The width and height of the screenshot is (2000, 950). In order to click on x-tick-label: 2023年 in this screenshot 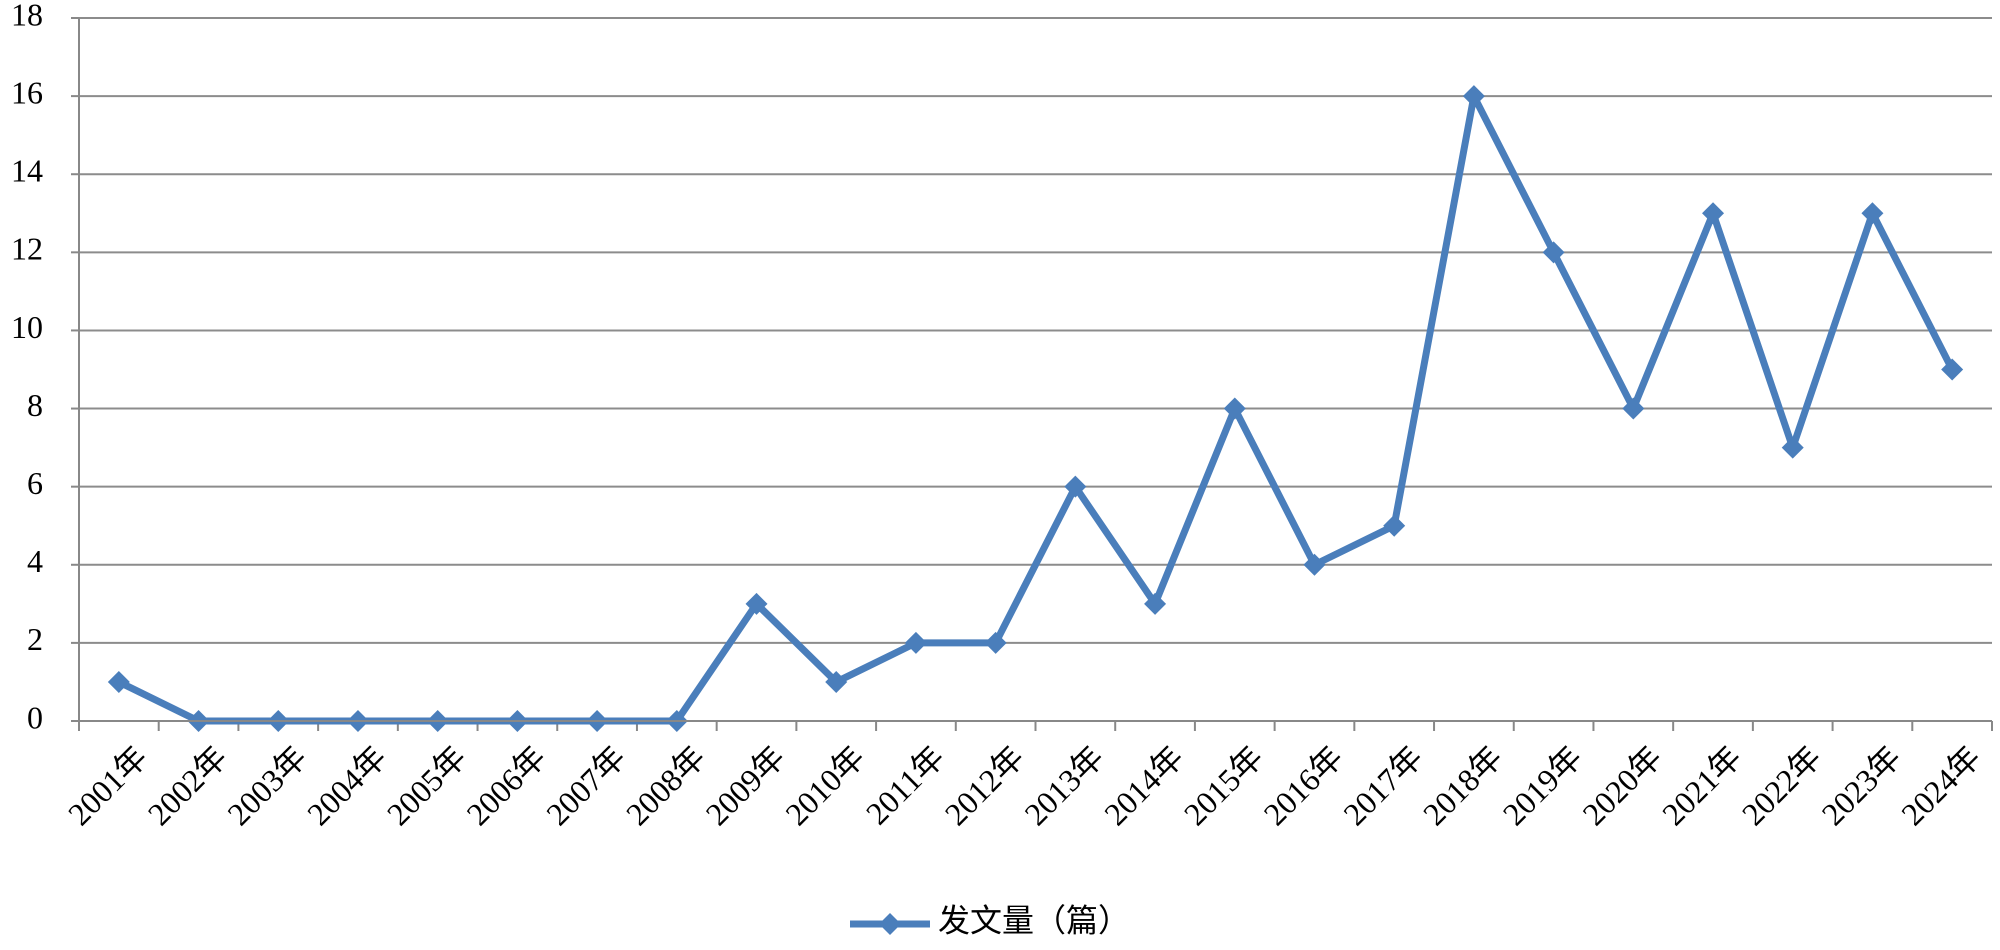, I will do `click(1860, 785)`.